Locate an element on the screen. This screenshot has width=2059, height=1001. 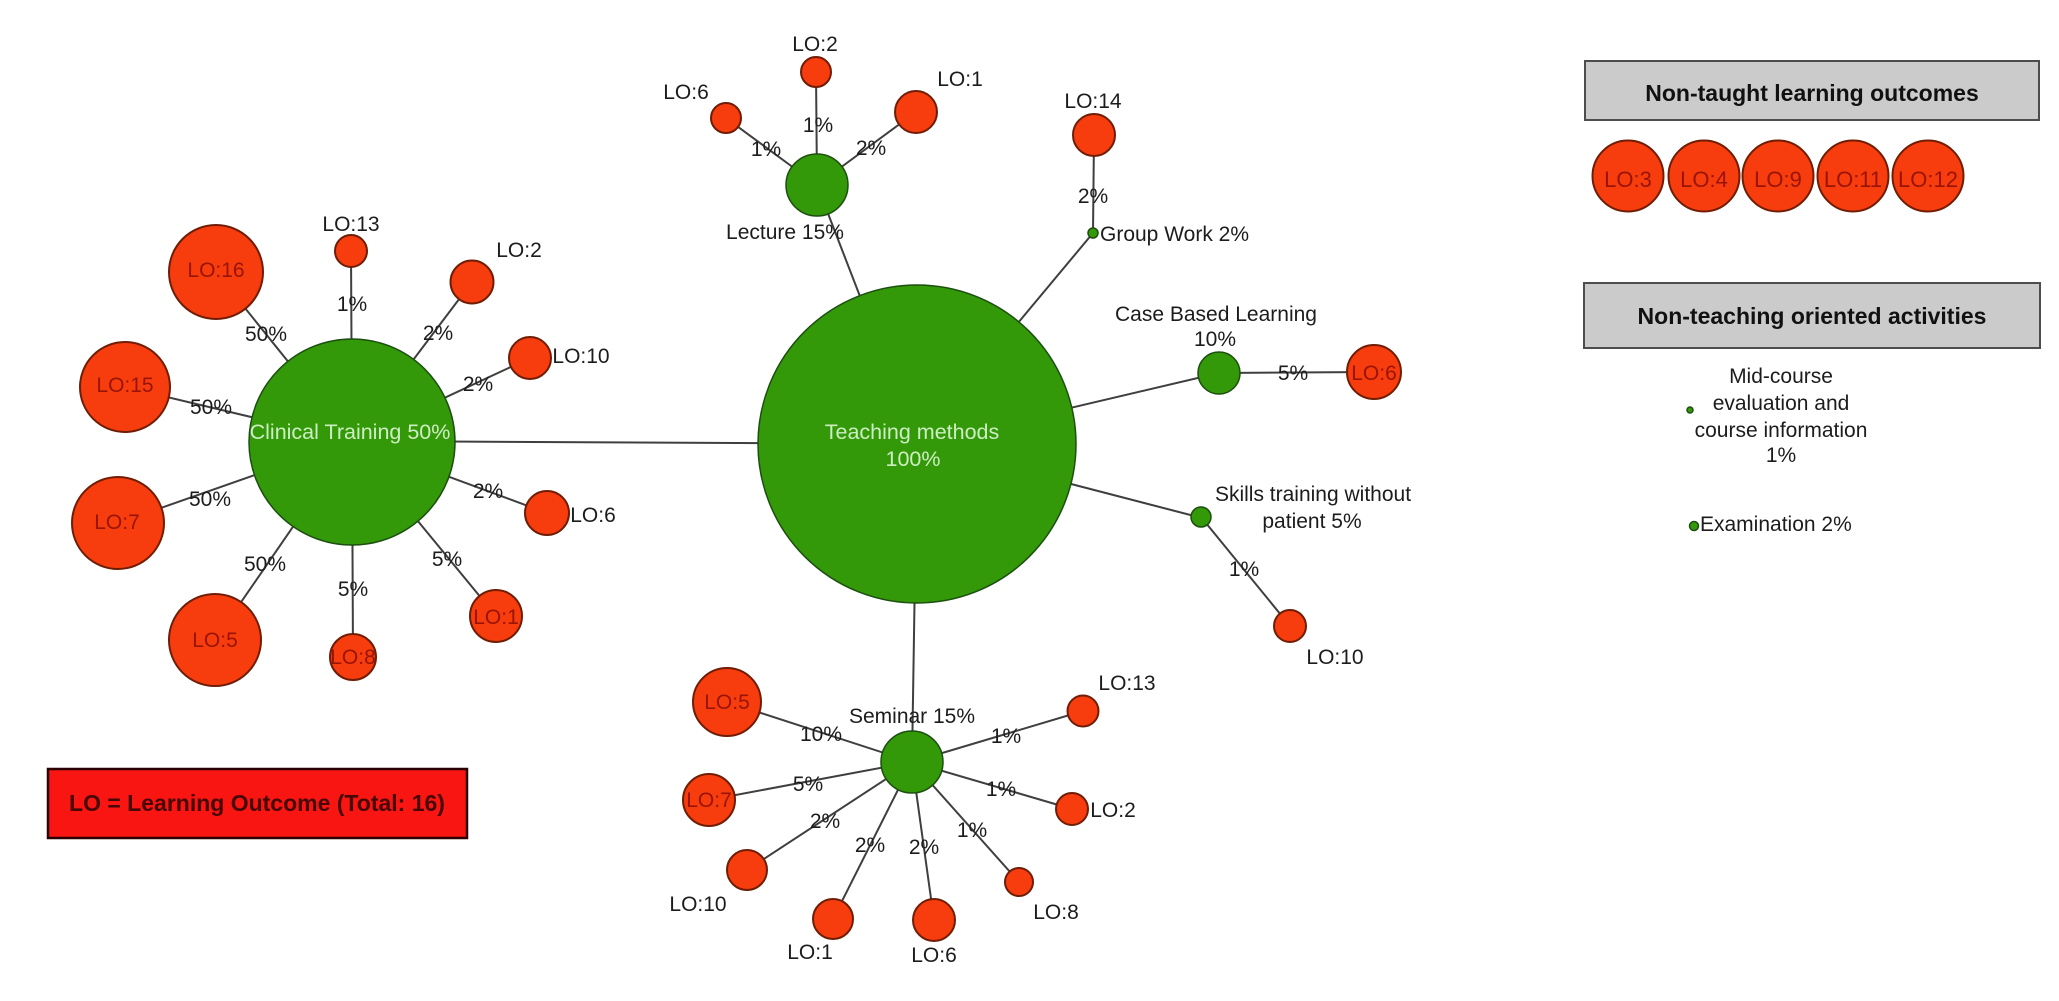
svg-text: Skills training without is located at coordinates (1313, 494).